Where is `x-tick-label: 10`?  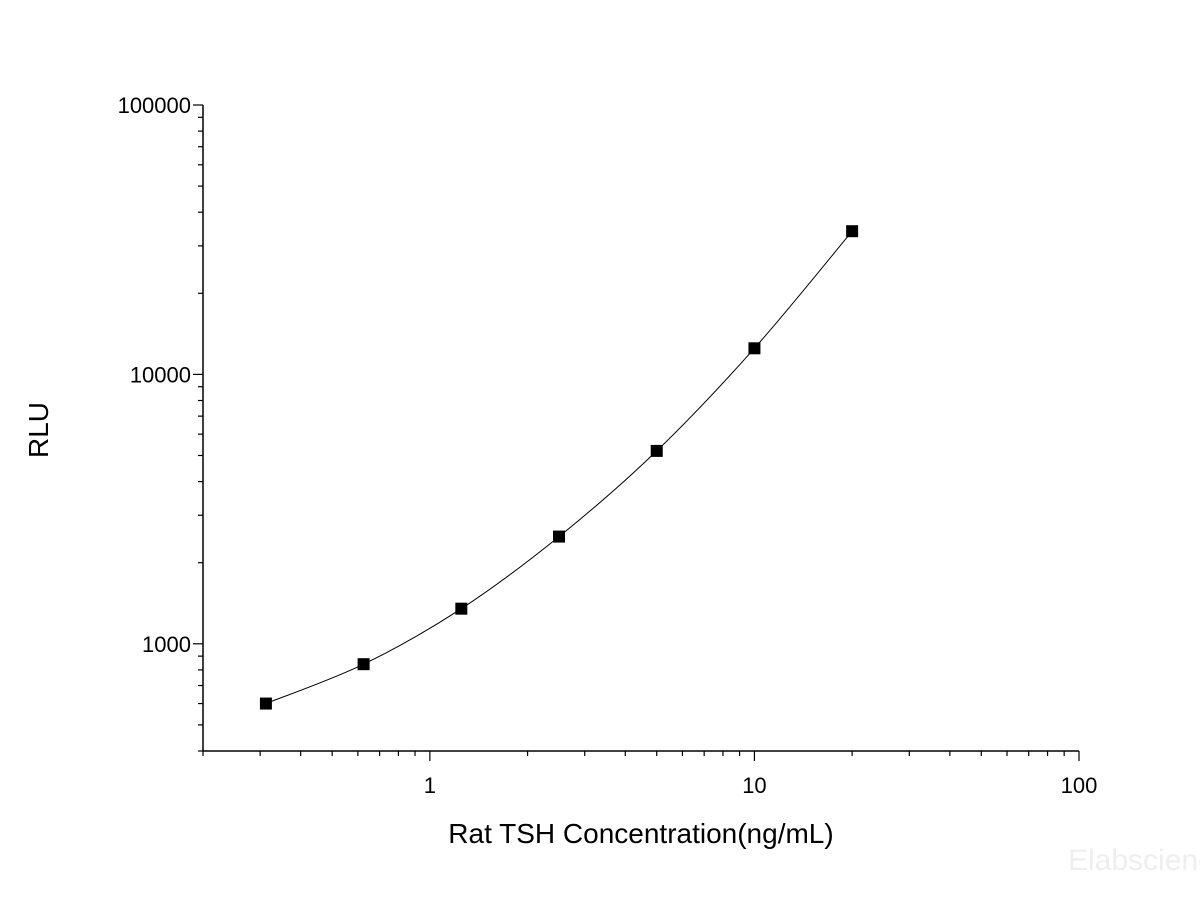
x-tick-label: 10 is located at coordinates (754, 785).